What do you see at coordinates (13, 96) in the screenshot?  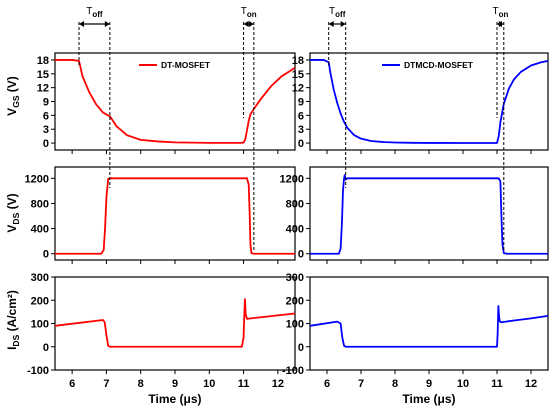 I see `y-axis-title: VGS (V)` at bounding box center [13, 96].